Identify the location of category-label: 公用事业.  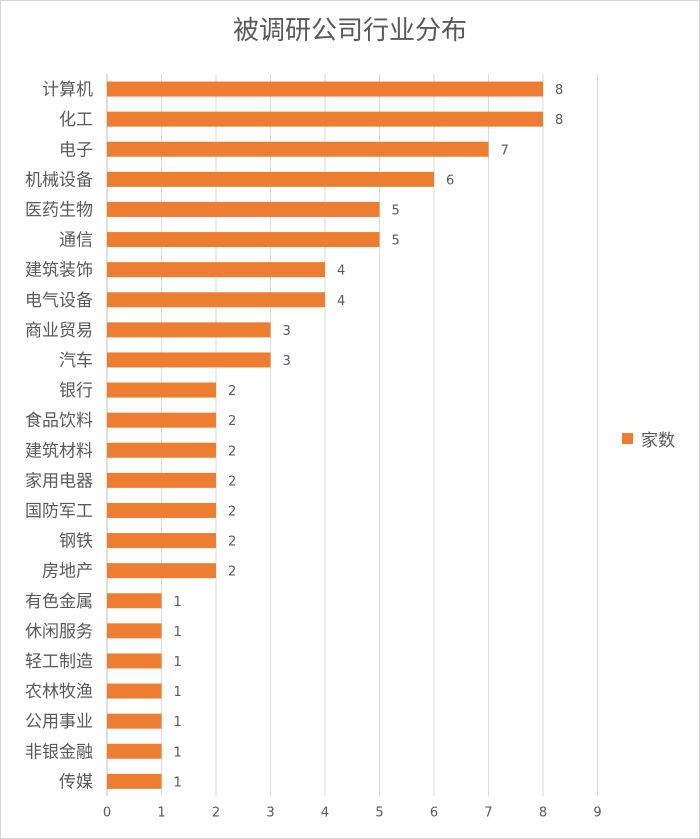
(59, 722).